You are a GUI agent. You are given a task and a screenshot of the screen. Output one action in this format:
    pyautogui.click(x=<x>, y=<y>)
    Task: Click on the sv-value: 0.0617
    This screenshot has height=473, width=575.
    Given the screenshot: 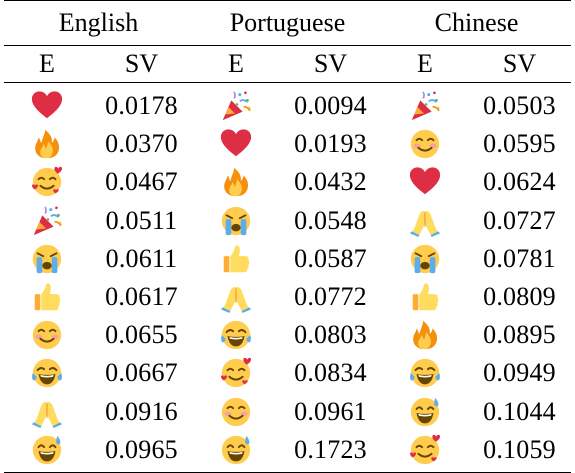 What is the action you would take?
    pyautogui.click(x=141, y=297)
    